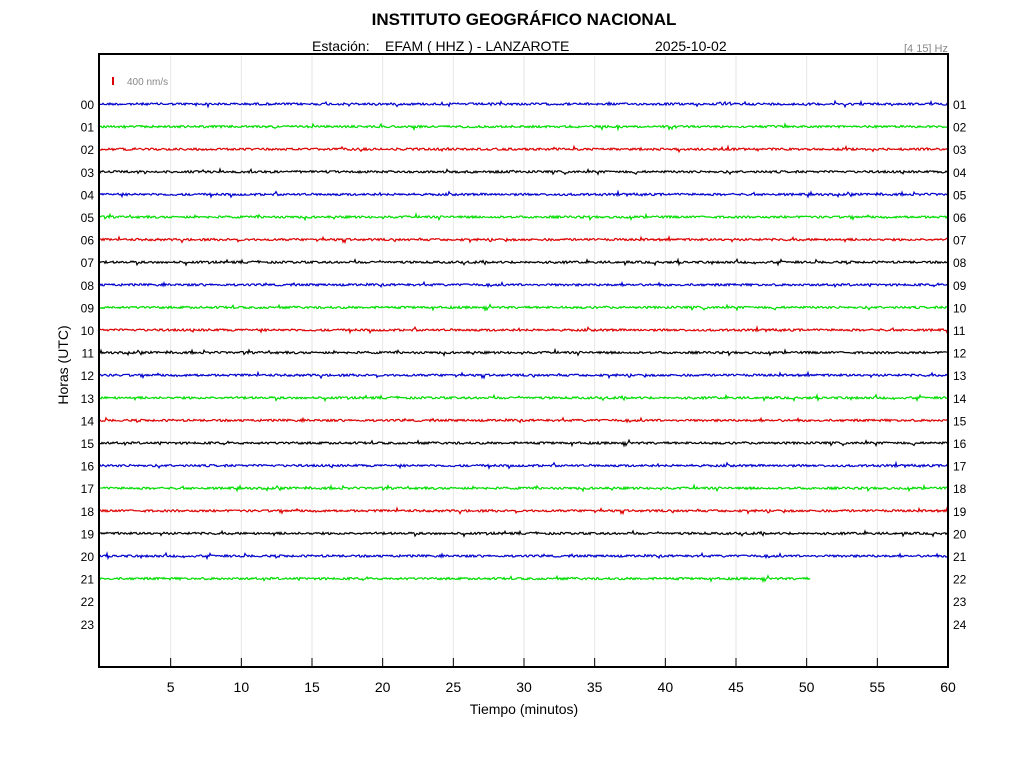  Describe the element at coordinates (960, 602) in the screenshot. I see `hour-label-right: 23` at that location.